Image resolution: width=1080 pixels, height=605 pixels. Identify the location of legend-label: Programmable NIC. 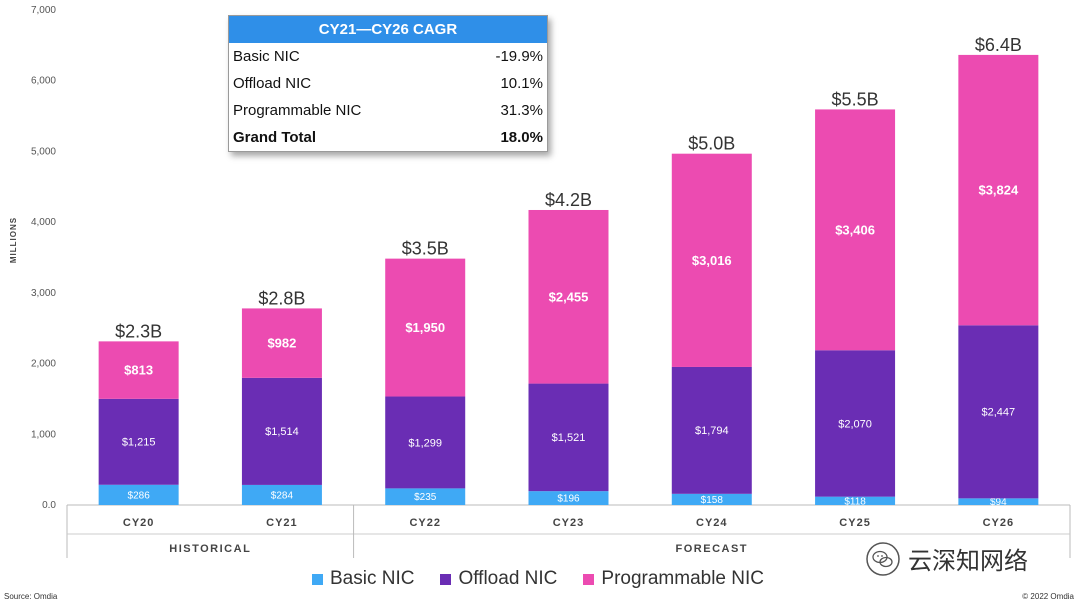
(682, 578).